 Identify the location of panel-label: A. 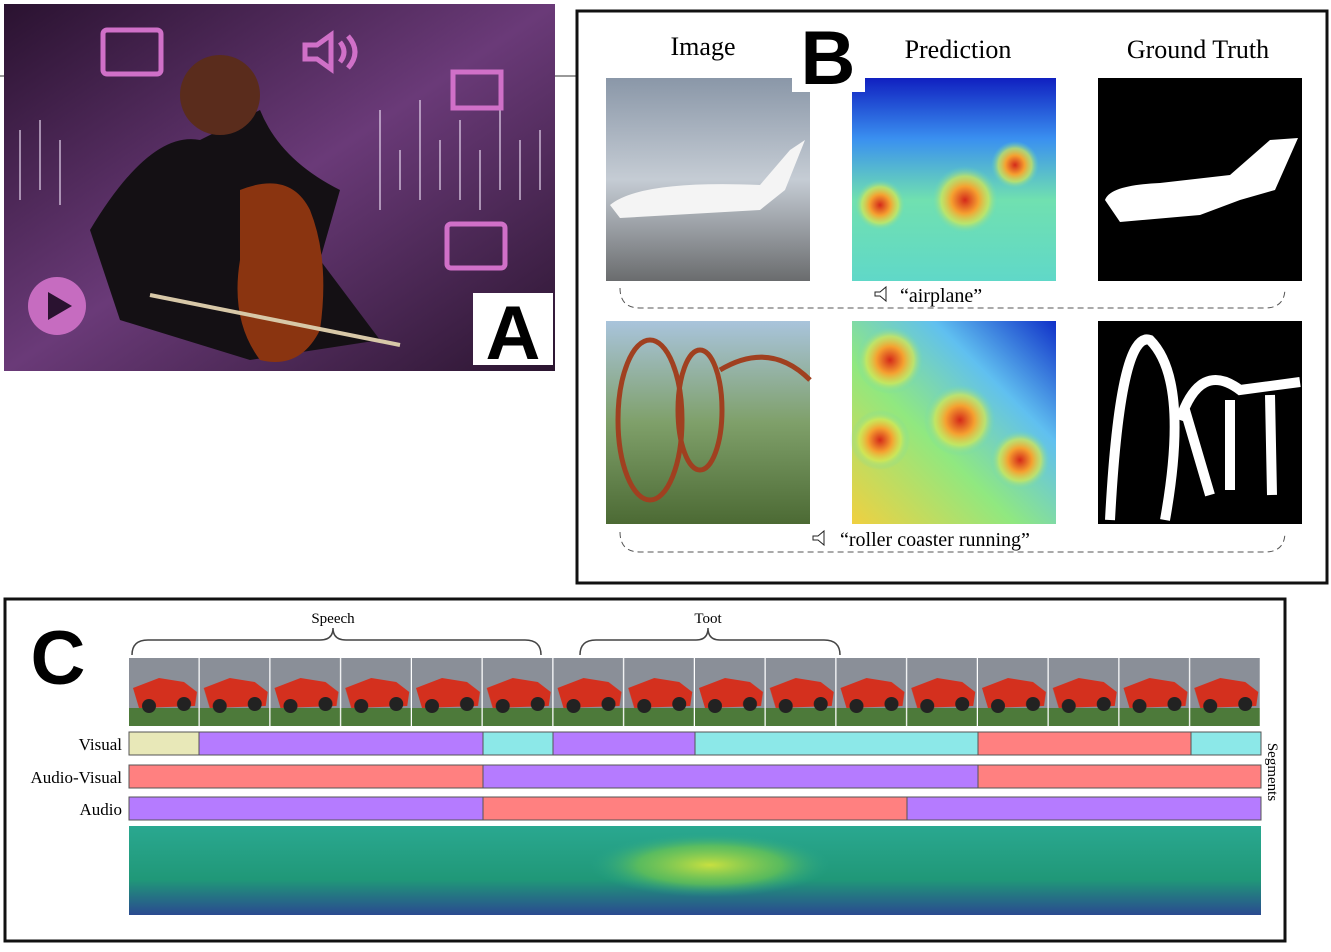
(513, 333).